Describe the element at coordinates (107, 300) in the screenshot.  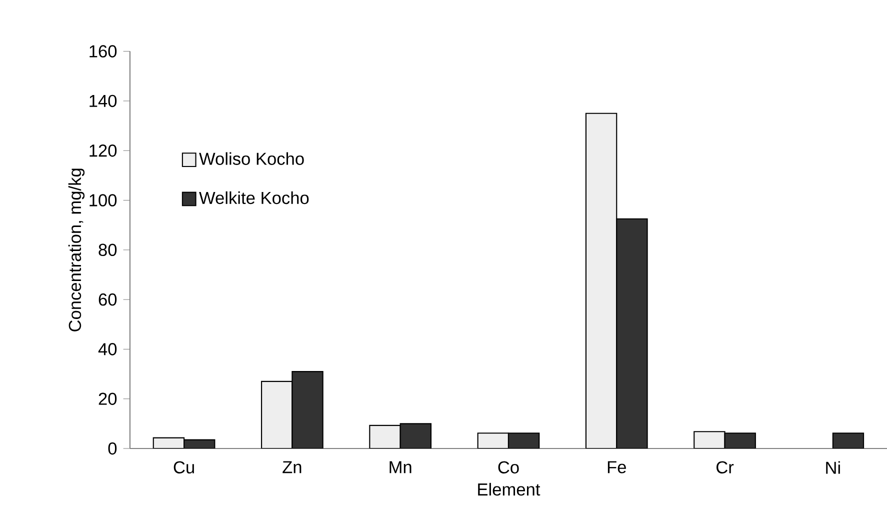
I see `y-tick-label: 60` at that location.